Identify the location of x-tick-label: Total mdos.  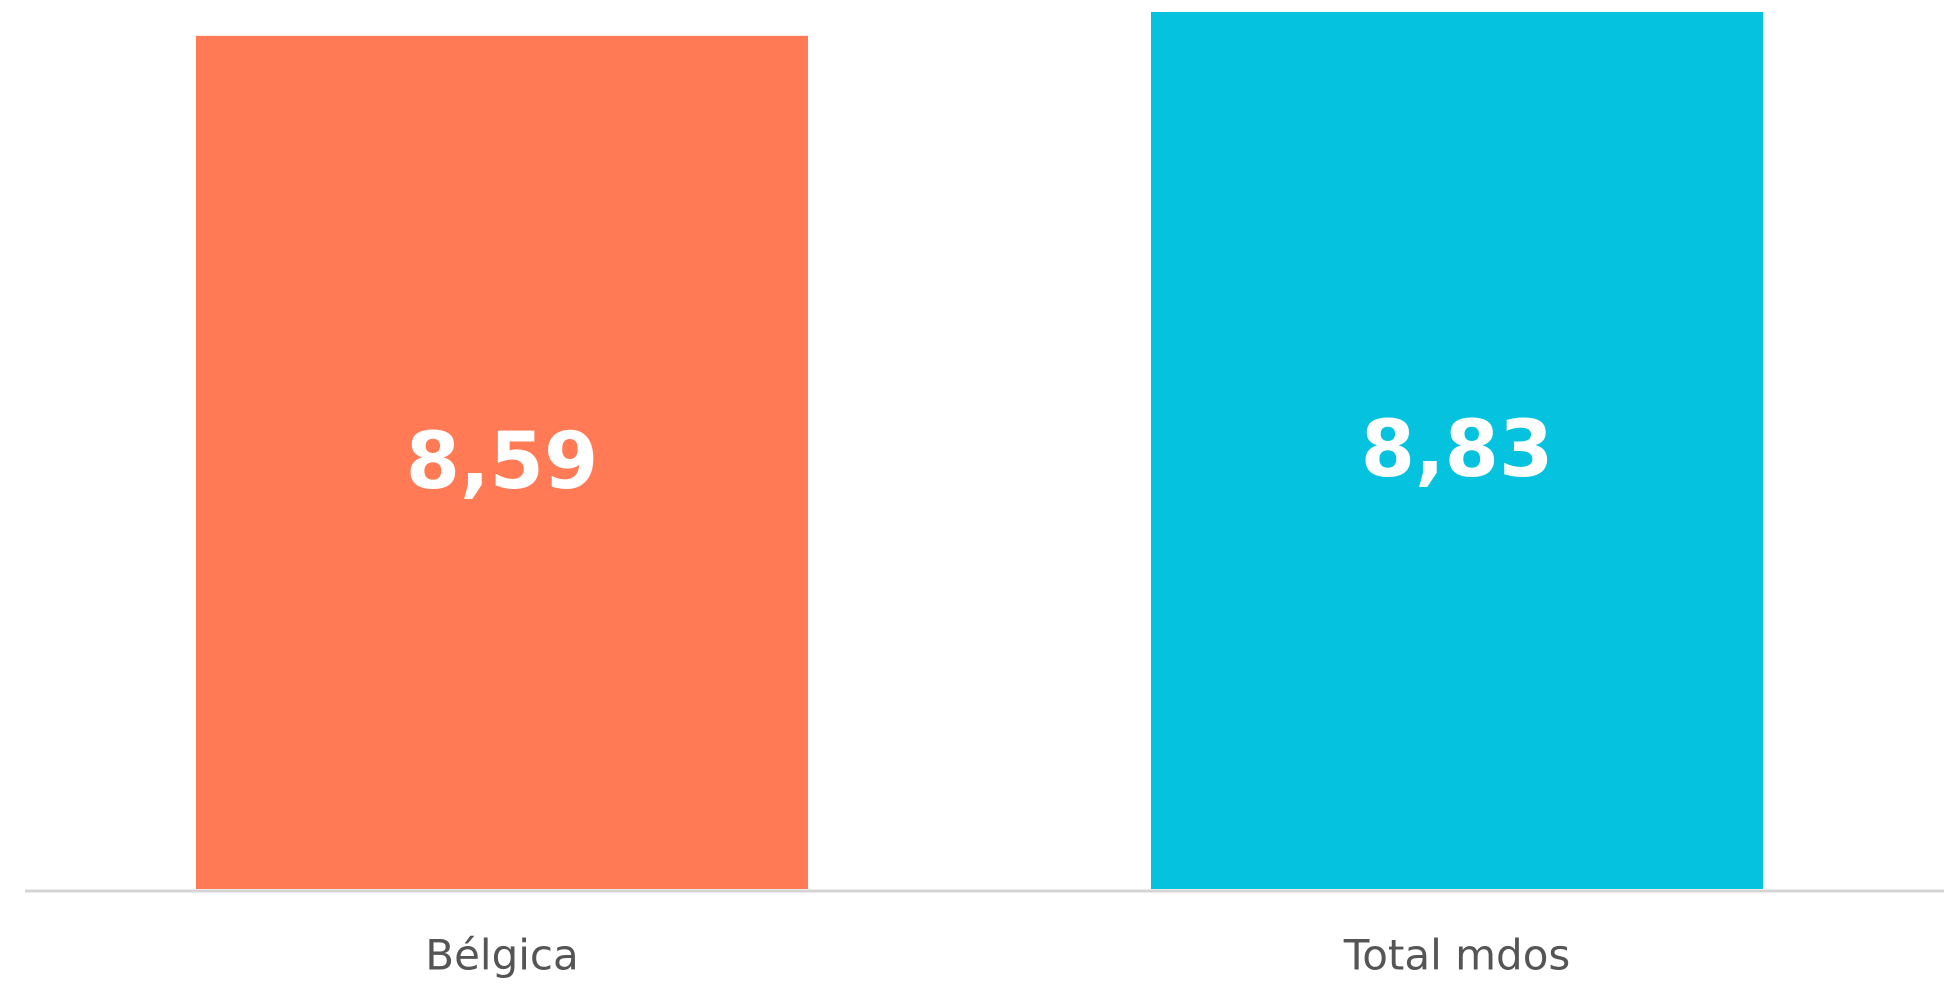
(1457, 955).